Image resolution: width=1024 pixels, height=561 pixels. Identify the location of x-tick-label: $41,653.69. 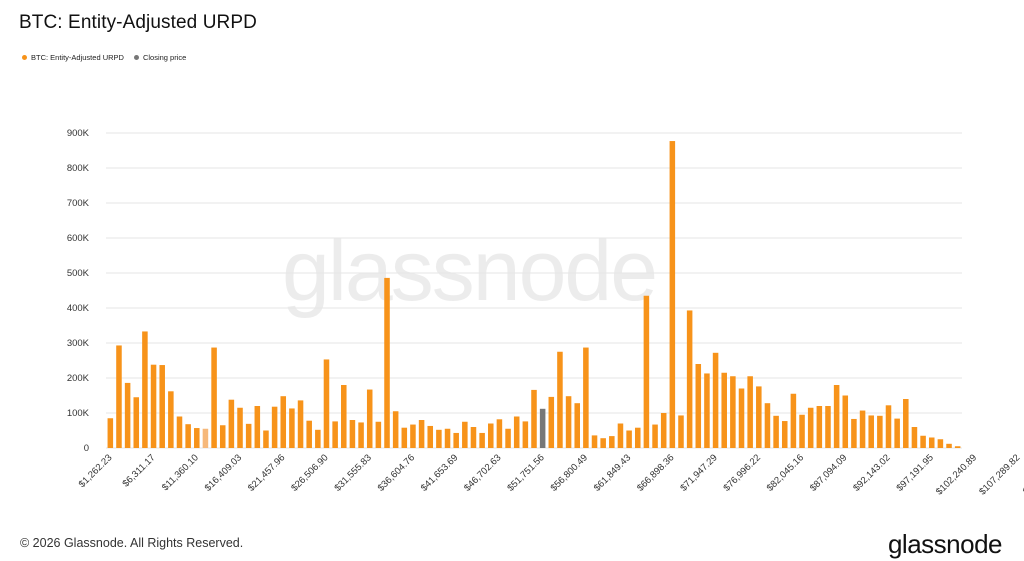
(439, 472).